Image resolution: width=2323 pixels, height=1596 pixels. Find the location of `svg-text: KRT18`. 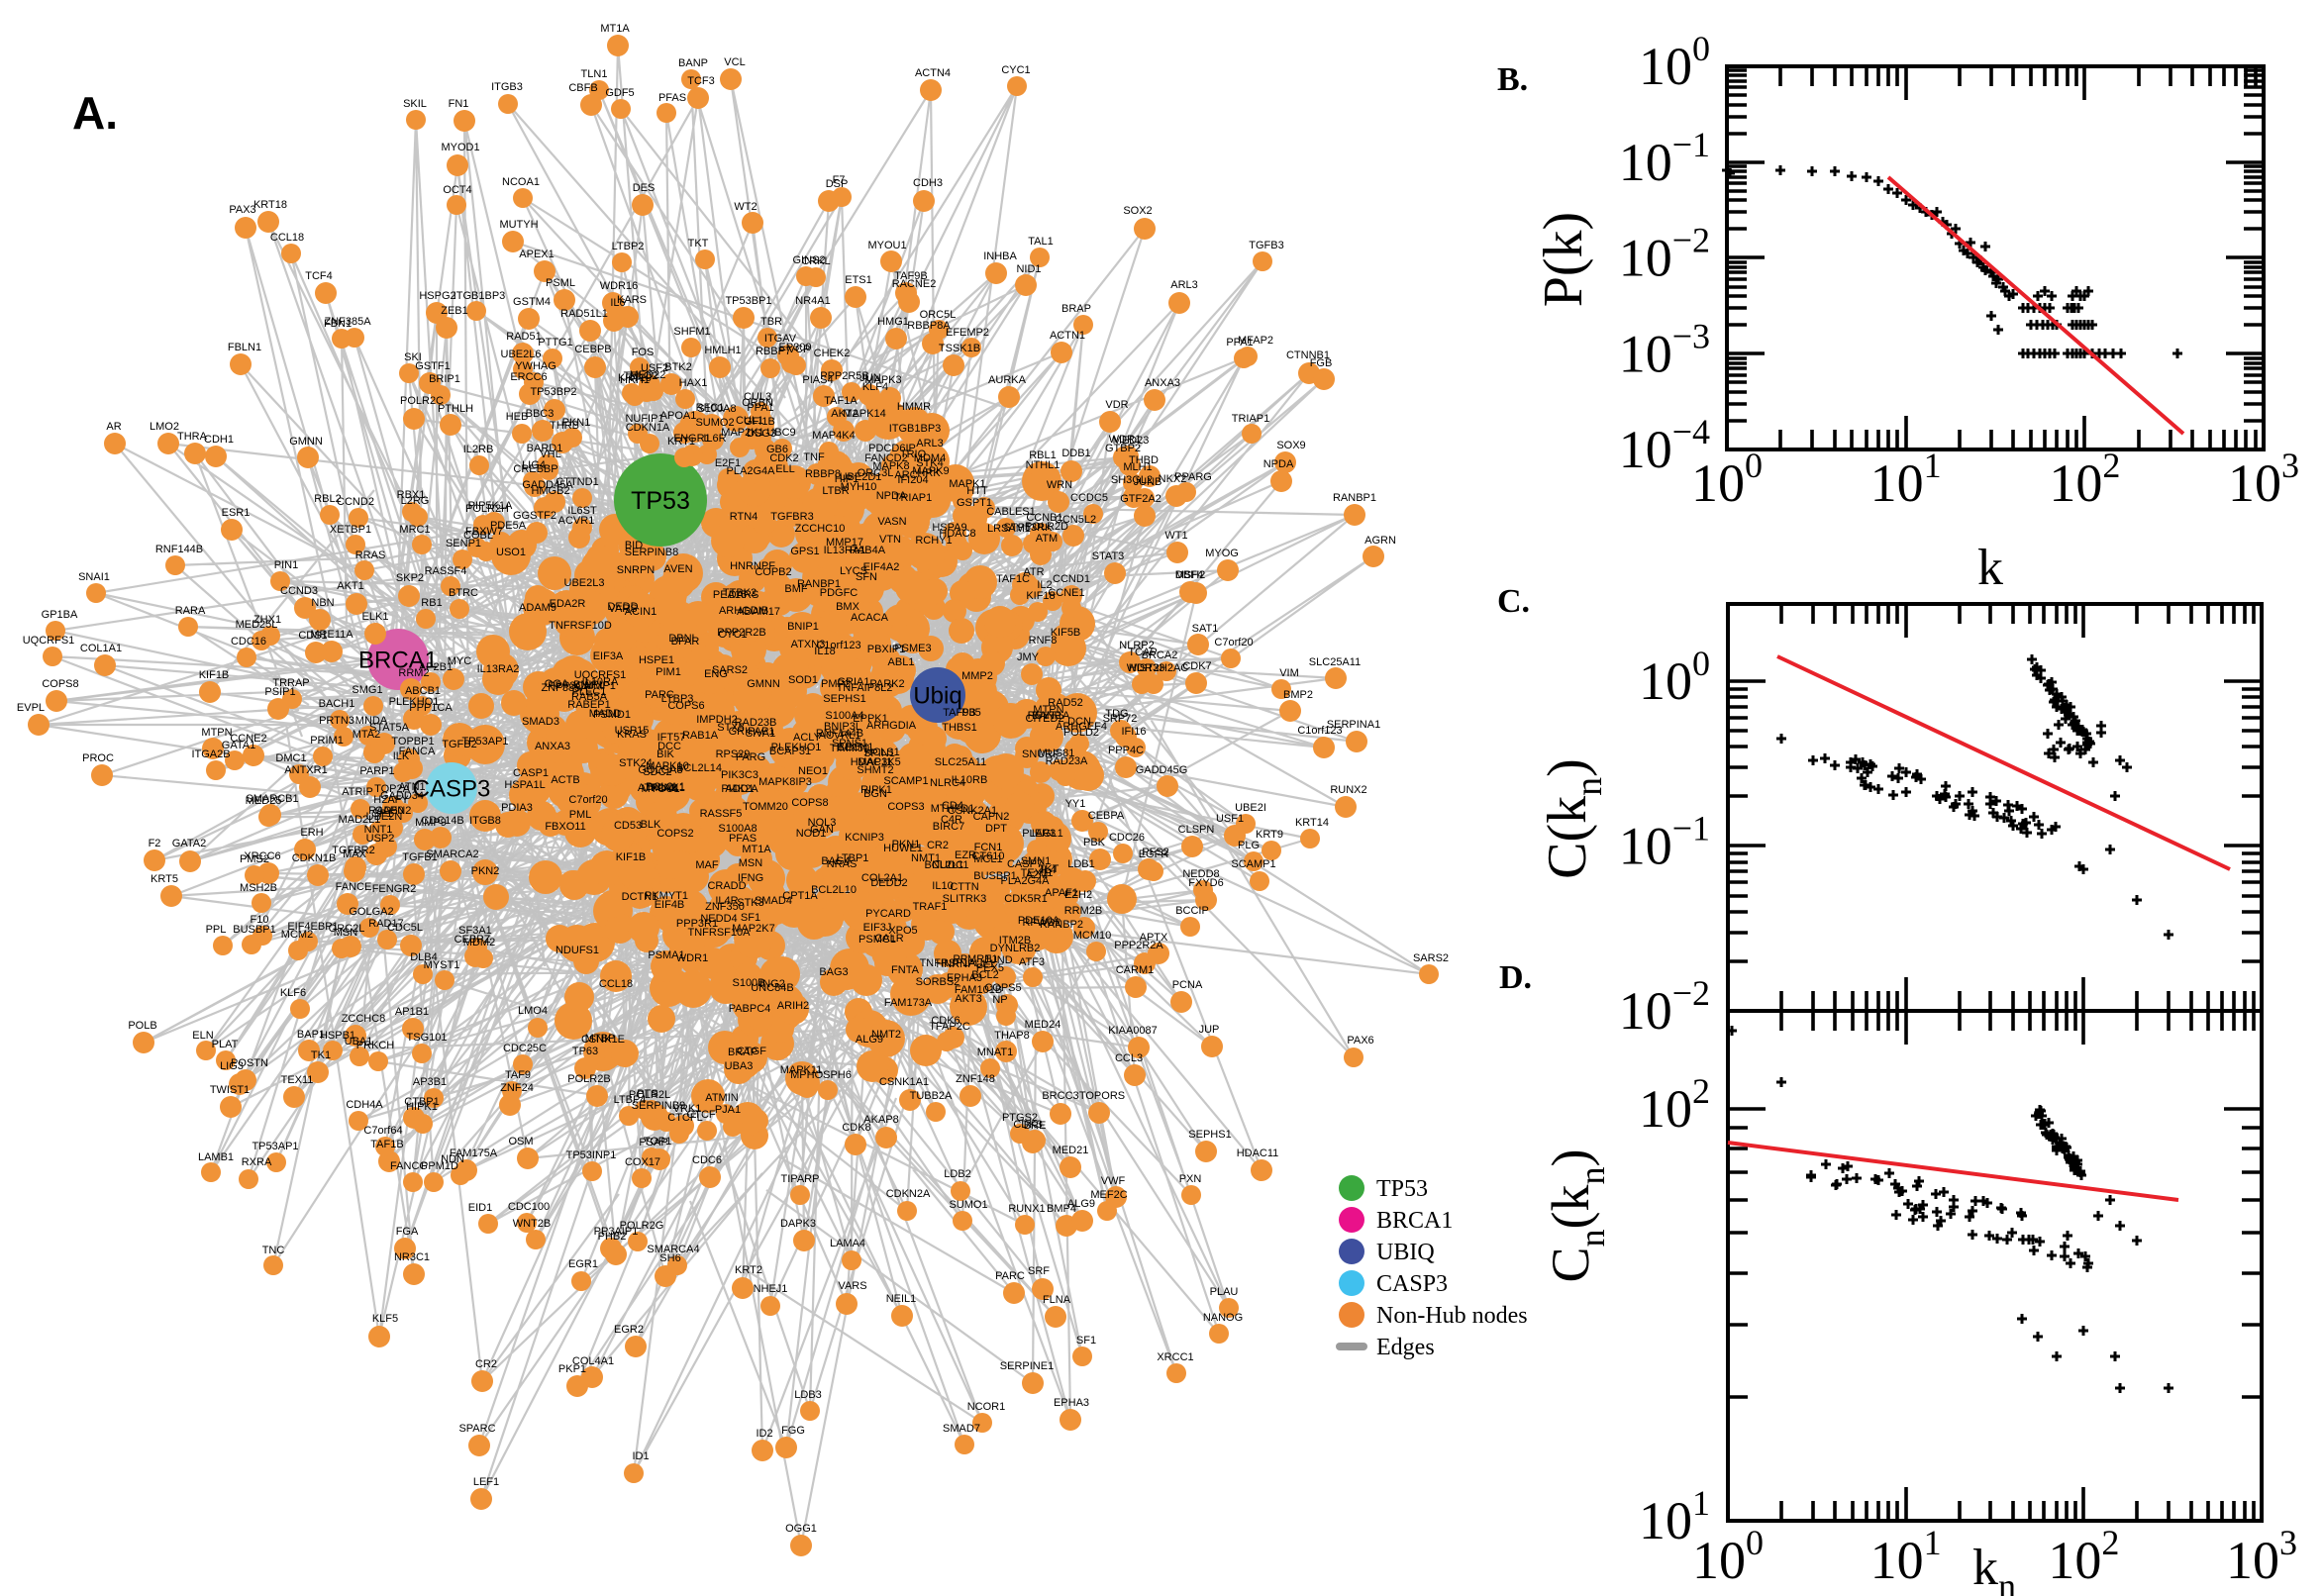

svg-text: KRT18 is located at coordinates (270, 205).